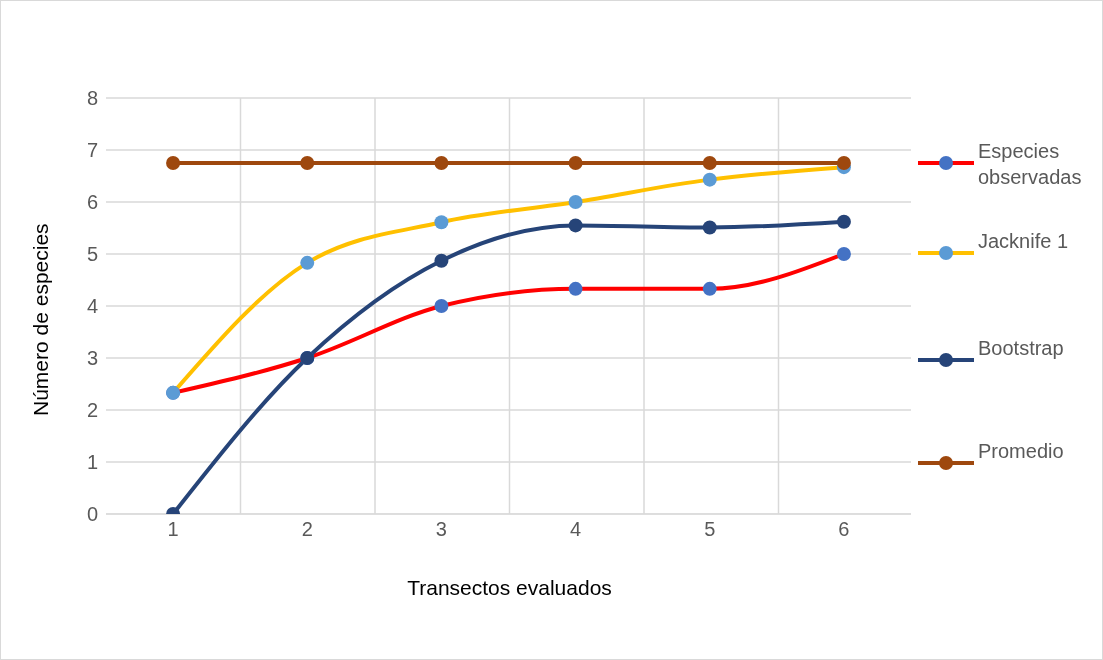 The height and width of the screenshot is (660, 1103). I want to click on x-tick-label: 2, so click(307, 529).